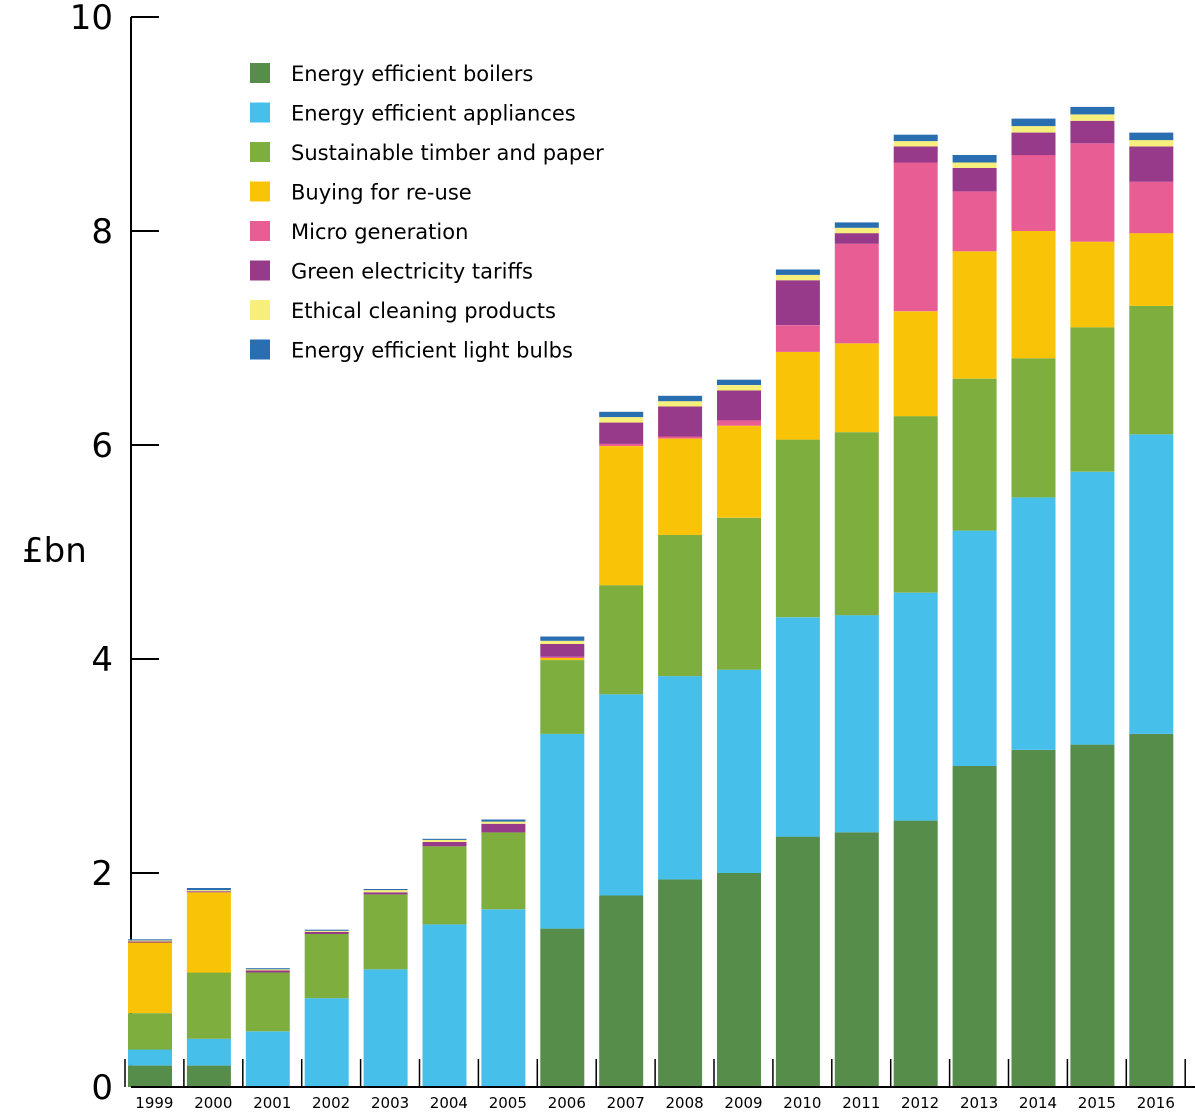 The image size is (1195, 1115). What do you see at coordinates (979, 1103) in the screenshot?
I see `x-tick-label: 2013` at bounding box center [979, 1103].